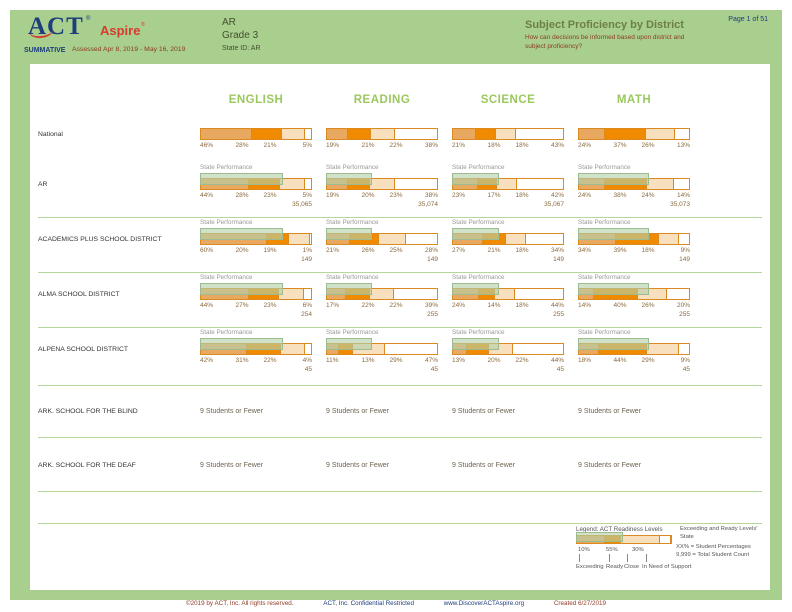  What do you see at coordinates (459, 195) in the screenshot?
I see `percent-label: 23%` at bounding box center [459, 195].